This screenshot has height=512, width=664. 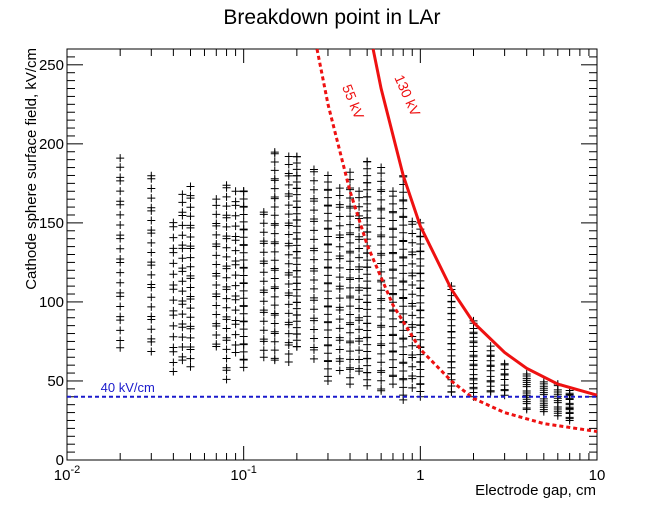 I want to click on y-tick-label: 50, so click(x=55, y=381).